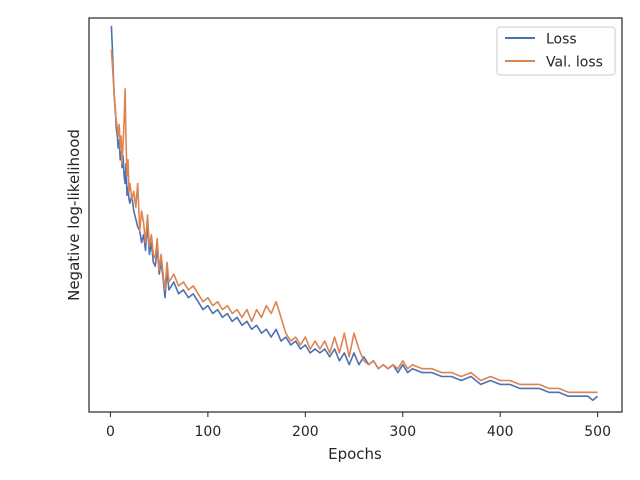 Image resolution: width=640 pixels, height=480 pixels. What do you see at coordinates (74, 215) in the screenshot?
I see `y-axis-label: Negative log-likelihood` at bounding box center [74, 215].